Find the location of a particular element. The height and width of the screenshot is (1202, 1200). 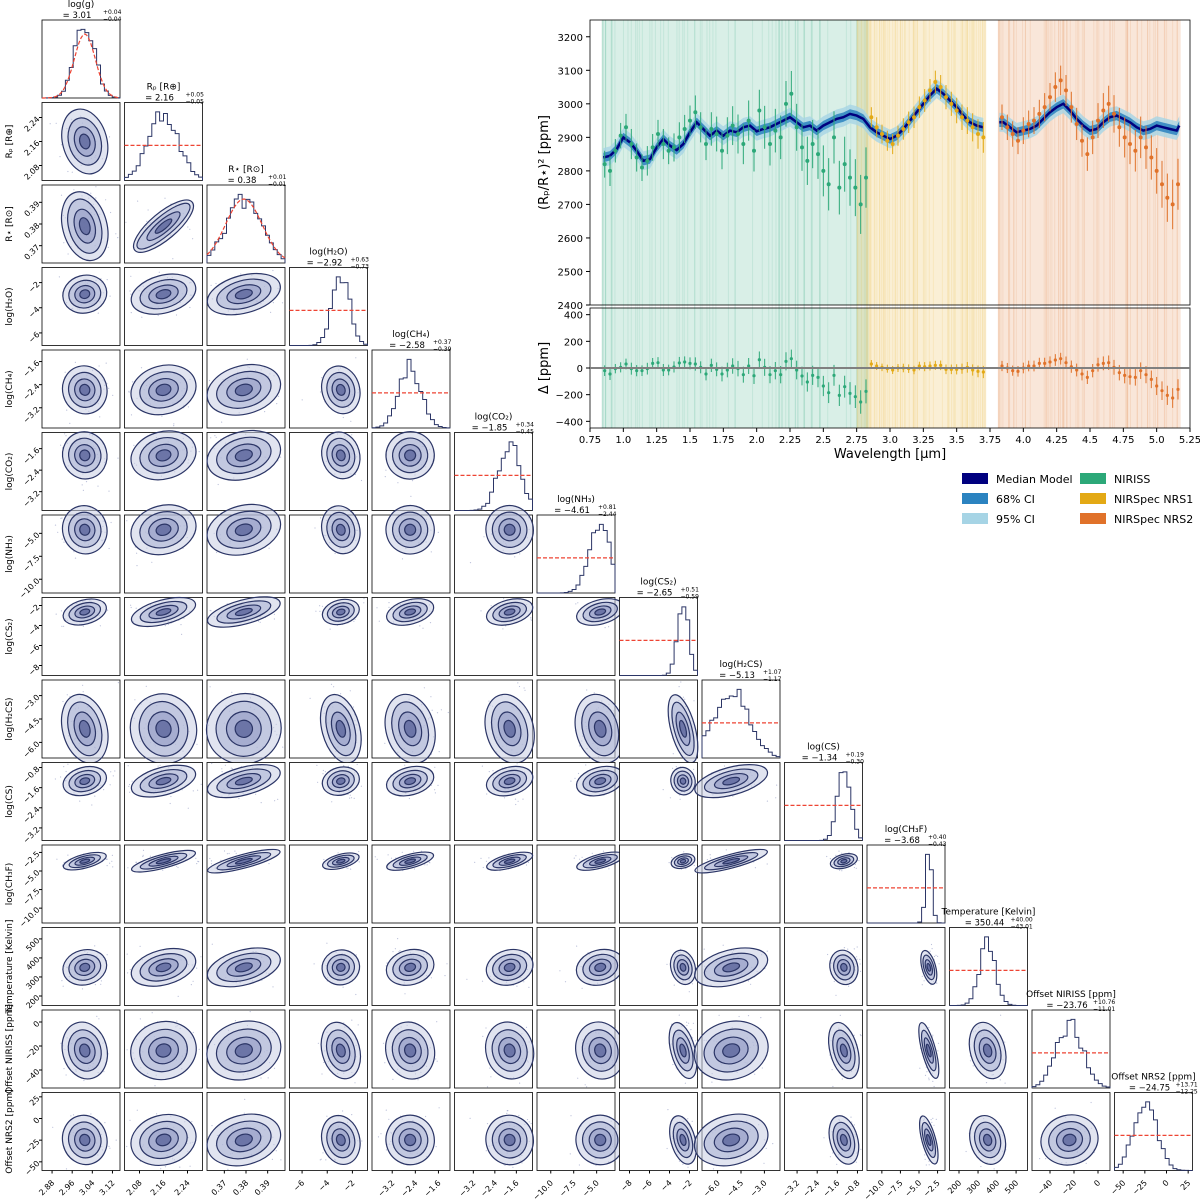

x-tick-label: −2 is located at coordinates (686, 1185).